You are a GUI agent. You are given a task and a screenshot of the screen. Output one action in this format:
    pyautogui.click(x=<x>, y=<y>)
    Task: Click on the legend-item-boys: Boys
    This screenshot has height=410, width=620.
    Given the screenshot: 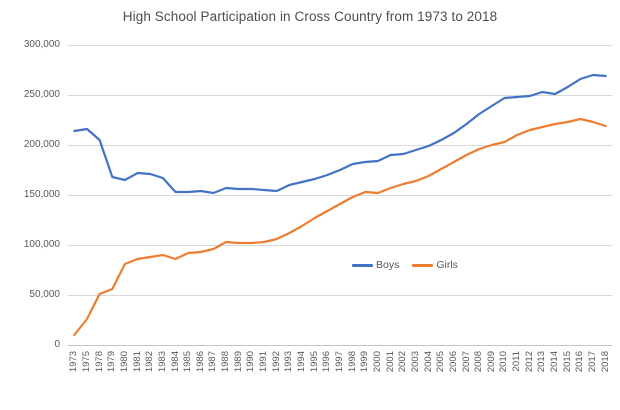 What is the action you would take?
    pyautogui.click(x=375, y=265)
    